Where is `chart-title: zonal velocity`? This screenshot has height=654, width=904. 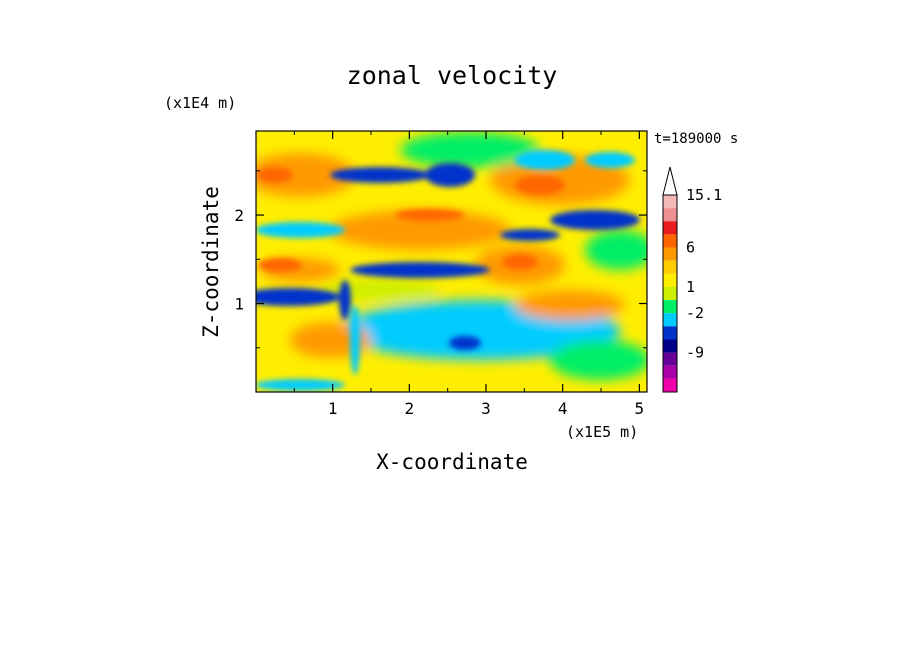
chart-title: zonal velocity is located at coordinates (452, 75).